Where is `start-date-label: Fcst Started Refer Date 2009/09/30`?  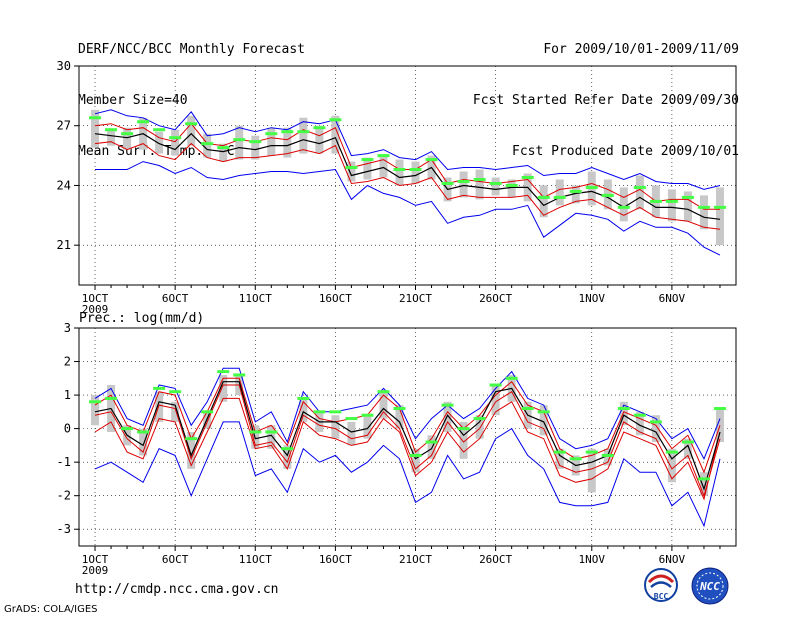 start-date-label: Fcst Started Refer Date 2009/09/30 is located at coordinates (605, 100).